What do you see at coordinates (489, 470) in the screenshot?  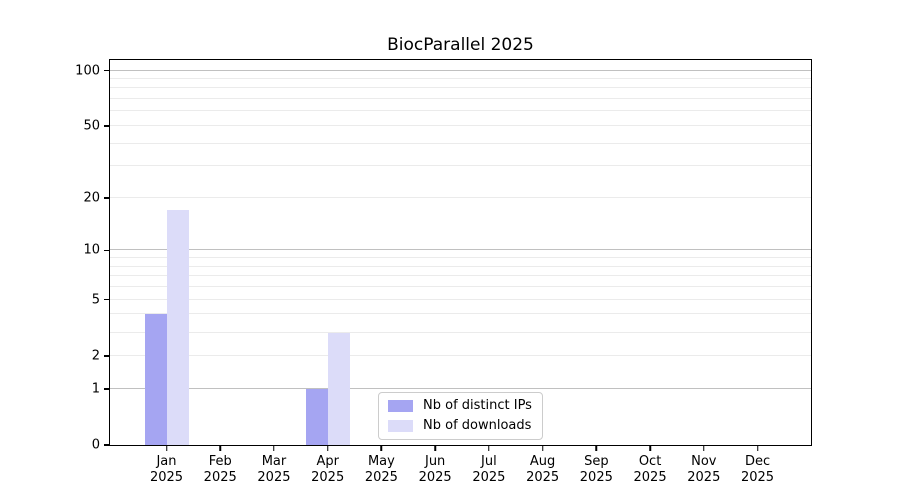 I see `x-tick-label-jul: Jul 2025` at bounding box center [489, 470].